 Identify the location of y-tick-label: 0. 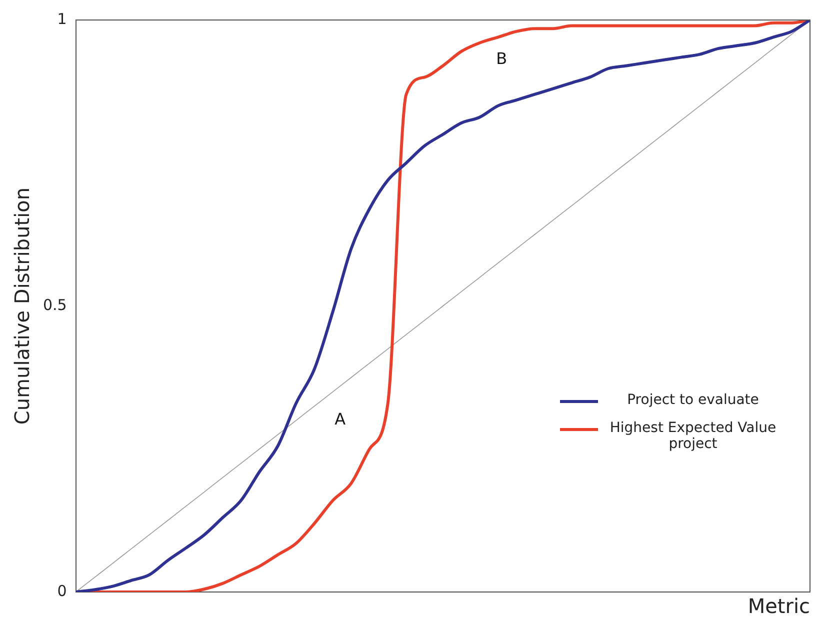
(62, 591).